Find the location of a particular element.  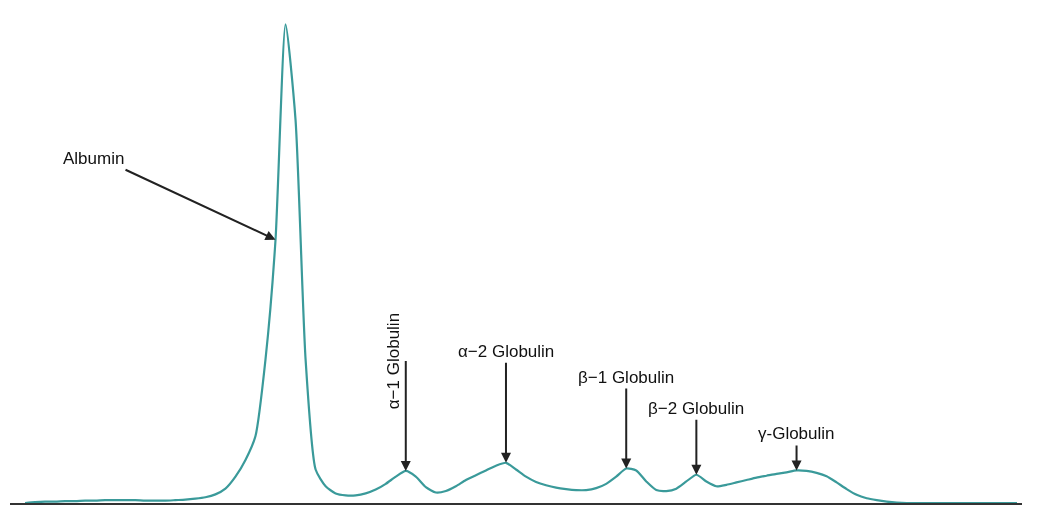

annotation: β−1 Globulin is located at coordinates (626, 377).